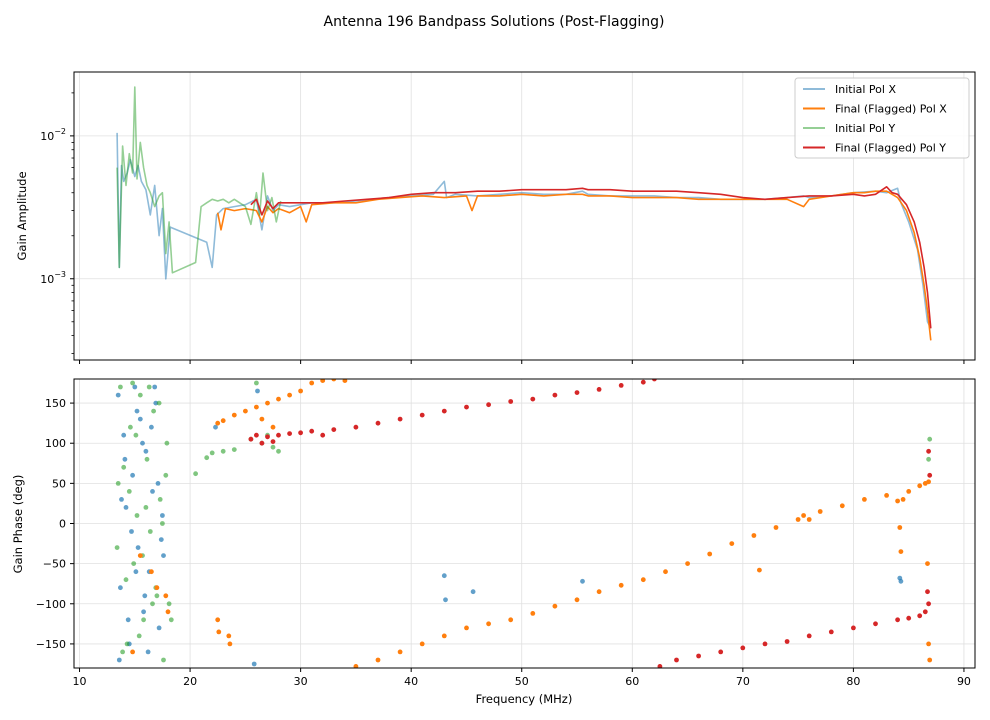 The height and width of the screenshot is (720, 990). I want to click on amplitude-y-tick-label: 10−2, so click(53, 135).